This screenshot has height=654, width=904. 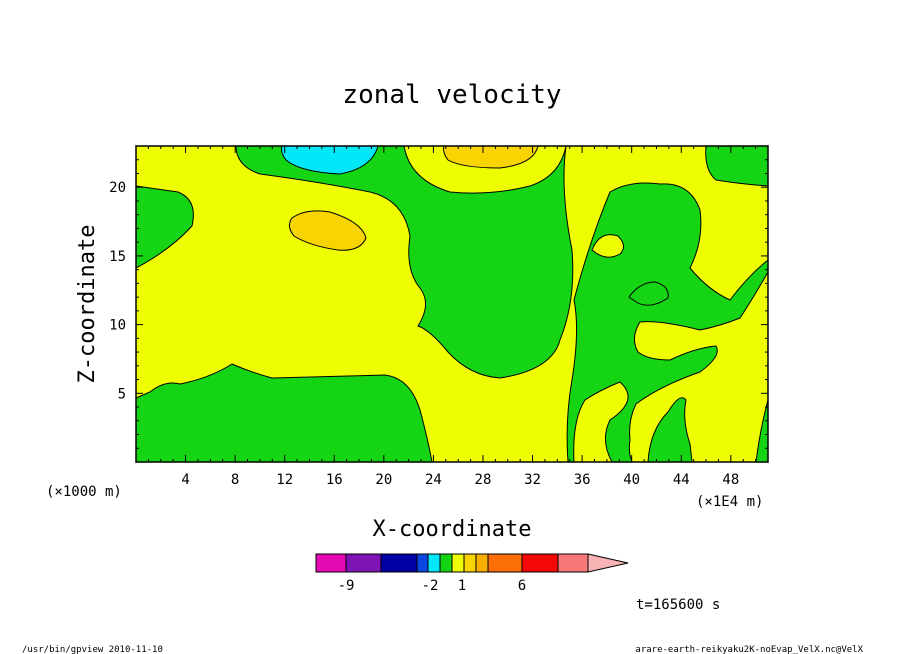 I want to click on y-tick-label: 15, so click(x=117, y=257).